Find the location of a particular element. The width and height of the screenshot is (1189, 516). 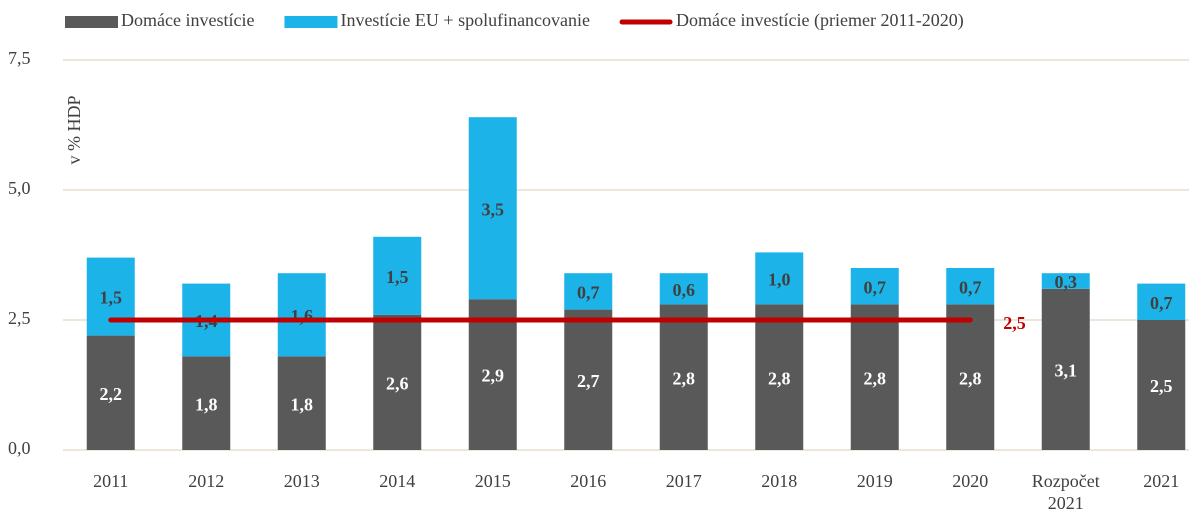

data-label: 1,6 is located at coordinates (302, 316).